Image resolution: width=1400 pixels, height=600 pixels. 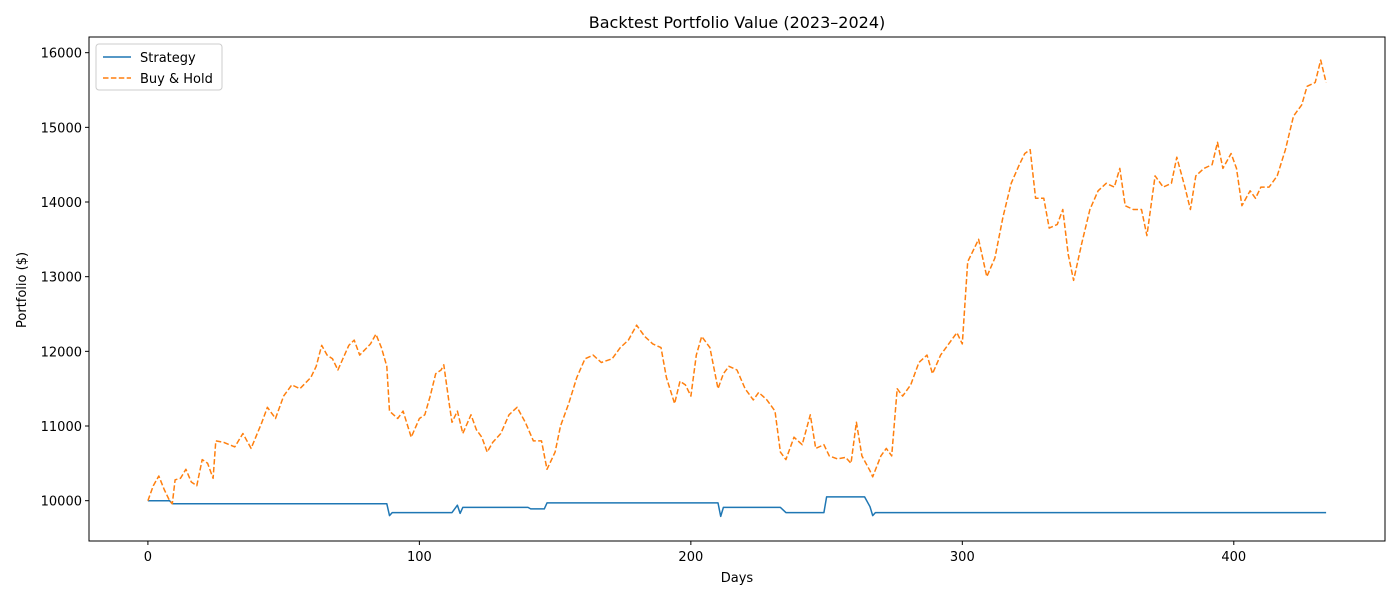 What do you see at coordinates (22, 290) in the screenshot?
I see `y-axis-label: Portfolio ($)` at bounding box center [22, 290].